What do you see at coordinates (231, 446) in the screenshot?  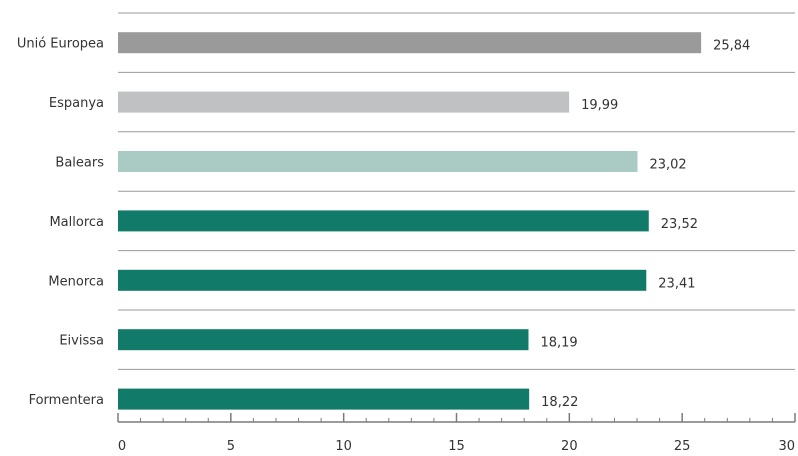 I see `x-tick-label: 5` at bounding box center [231, 446].